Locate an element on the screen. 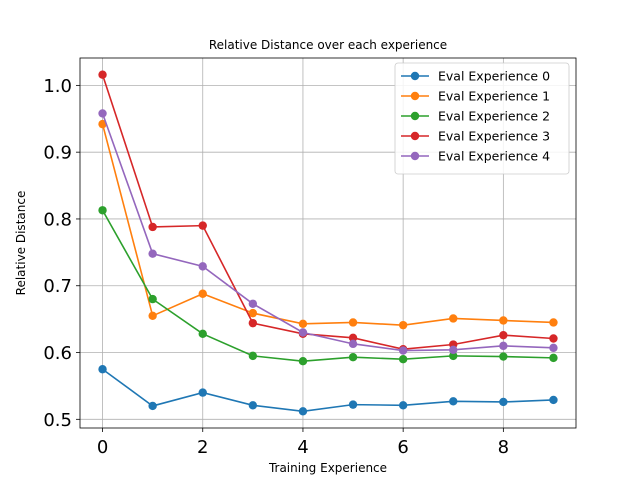 This screenshot has height=480, width=640. x-axis-label: Training Experience is located at coordinates (327, 468).